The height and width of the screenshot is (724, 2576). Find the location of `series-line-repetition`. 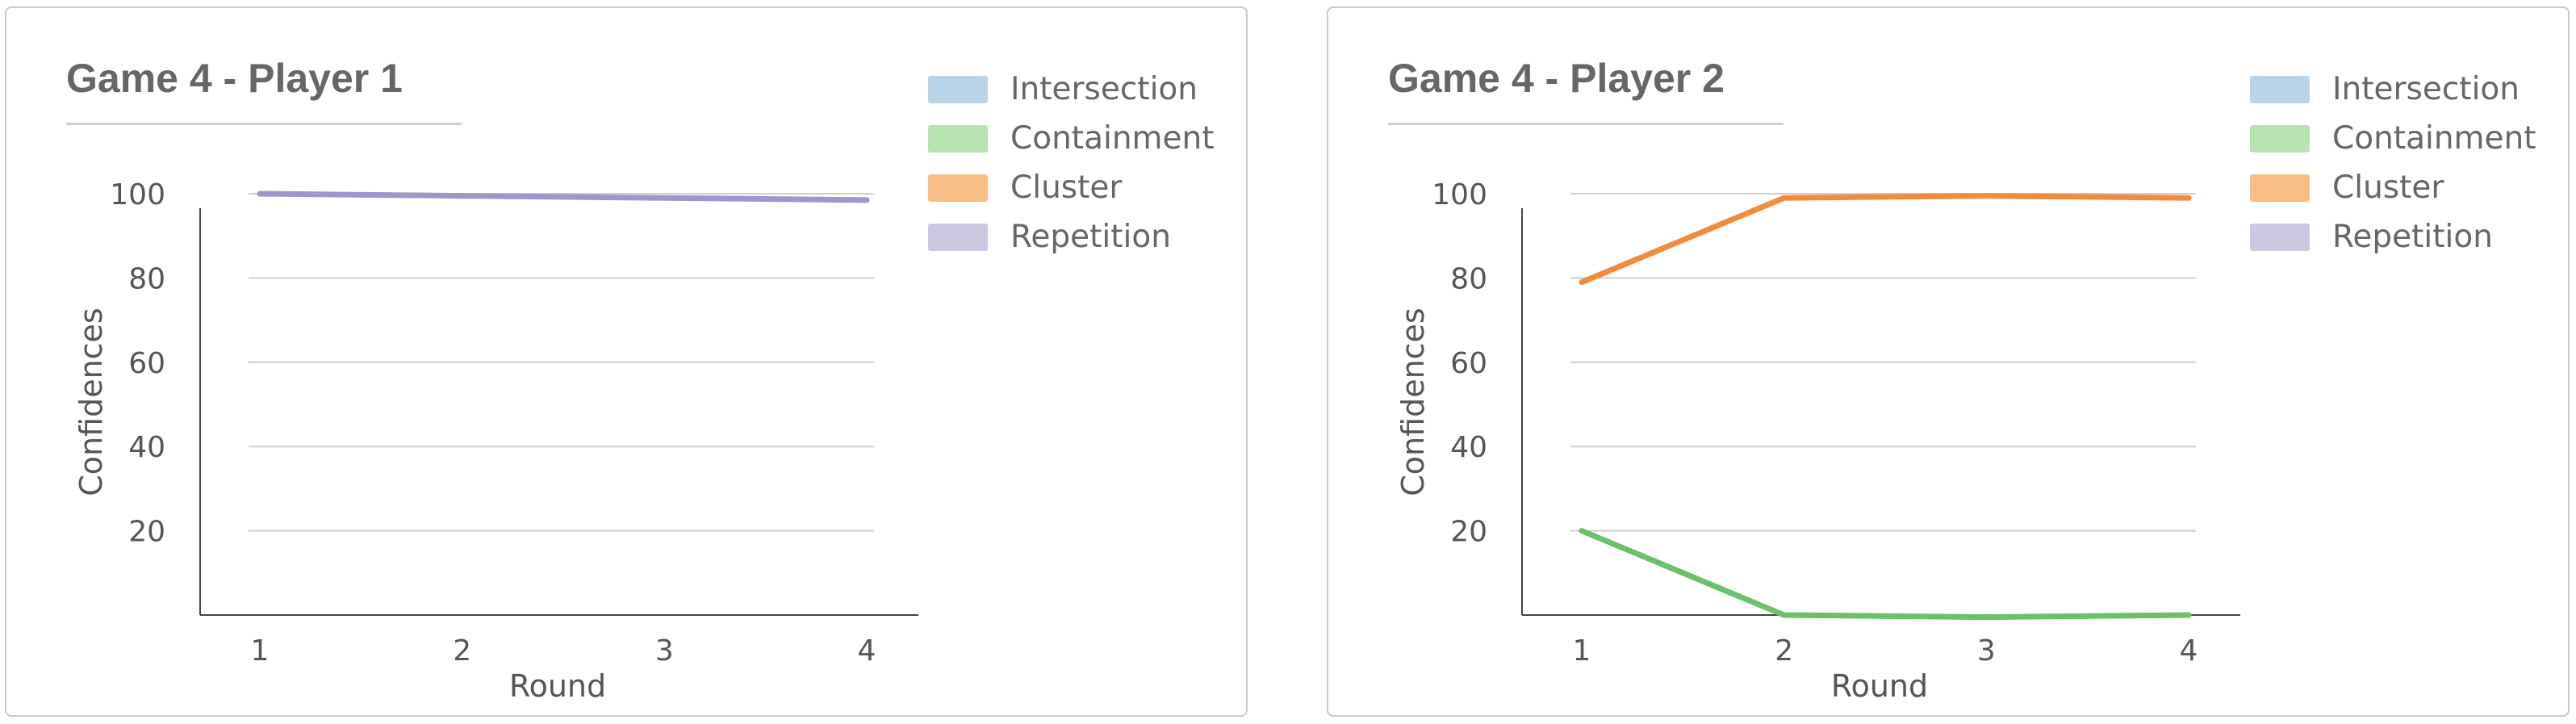

series-line-repetition is located at coordinates (563, 196).